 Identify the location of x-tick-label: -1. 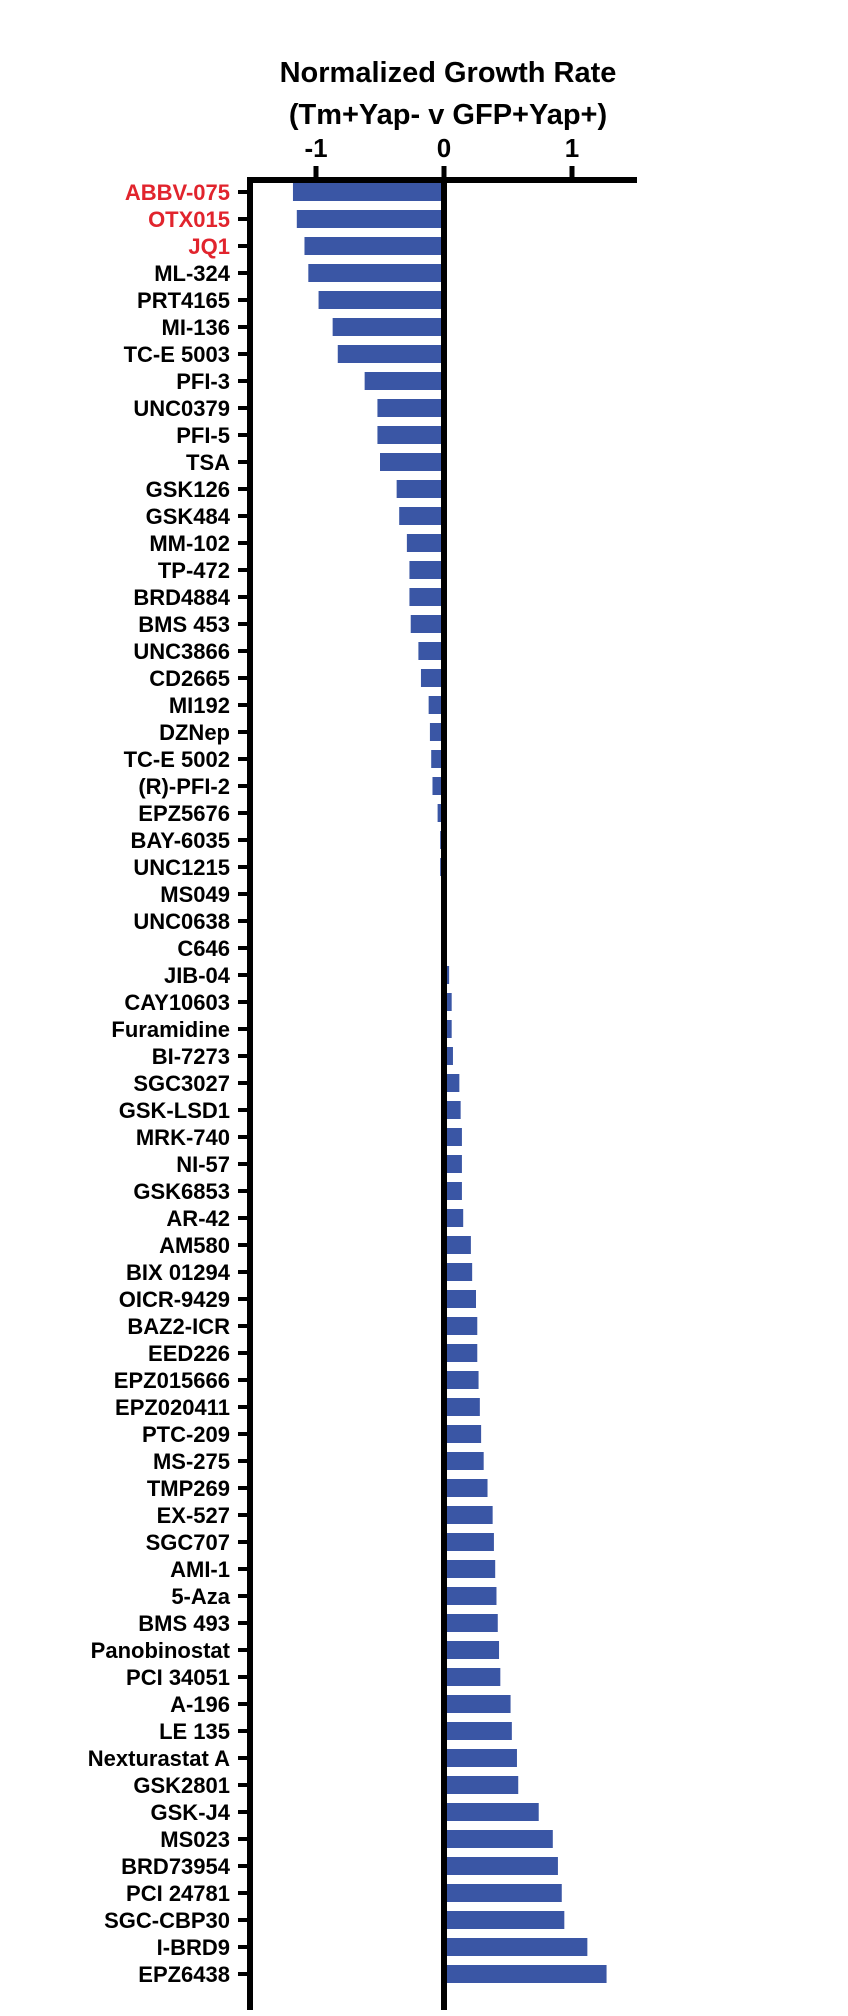
(315, 148).